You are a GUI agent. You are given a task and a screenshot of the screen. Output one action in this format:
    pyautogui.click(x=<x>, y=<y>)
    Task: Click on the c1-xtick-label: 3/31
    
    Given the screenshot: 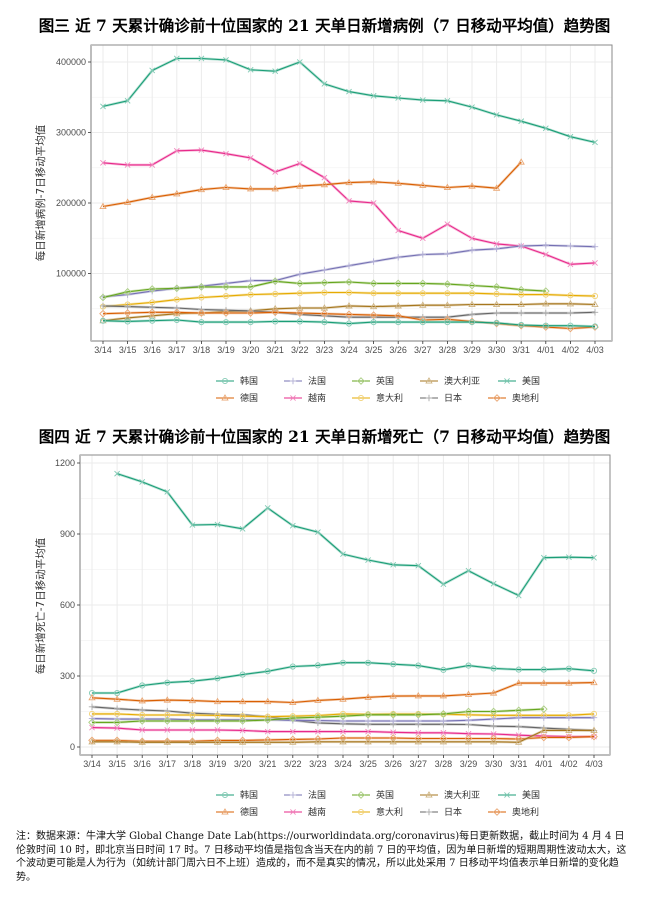 What is the action you would take?
    pyautogui.click(x=521, y=350)
    